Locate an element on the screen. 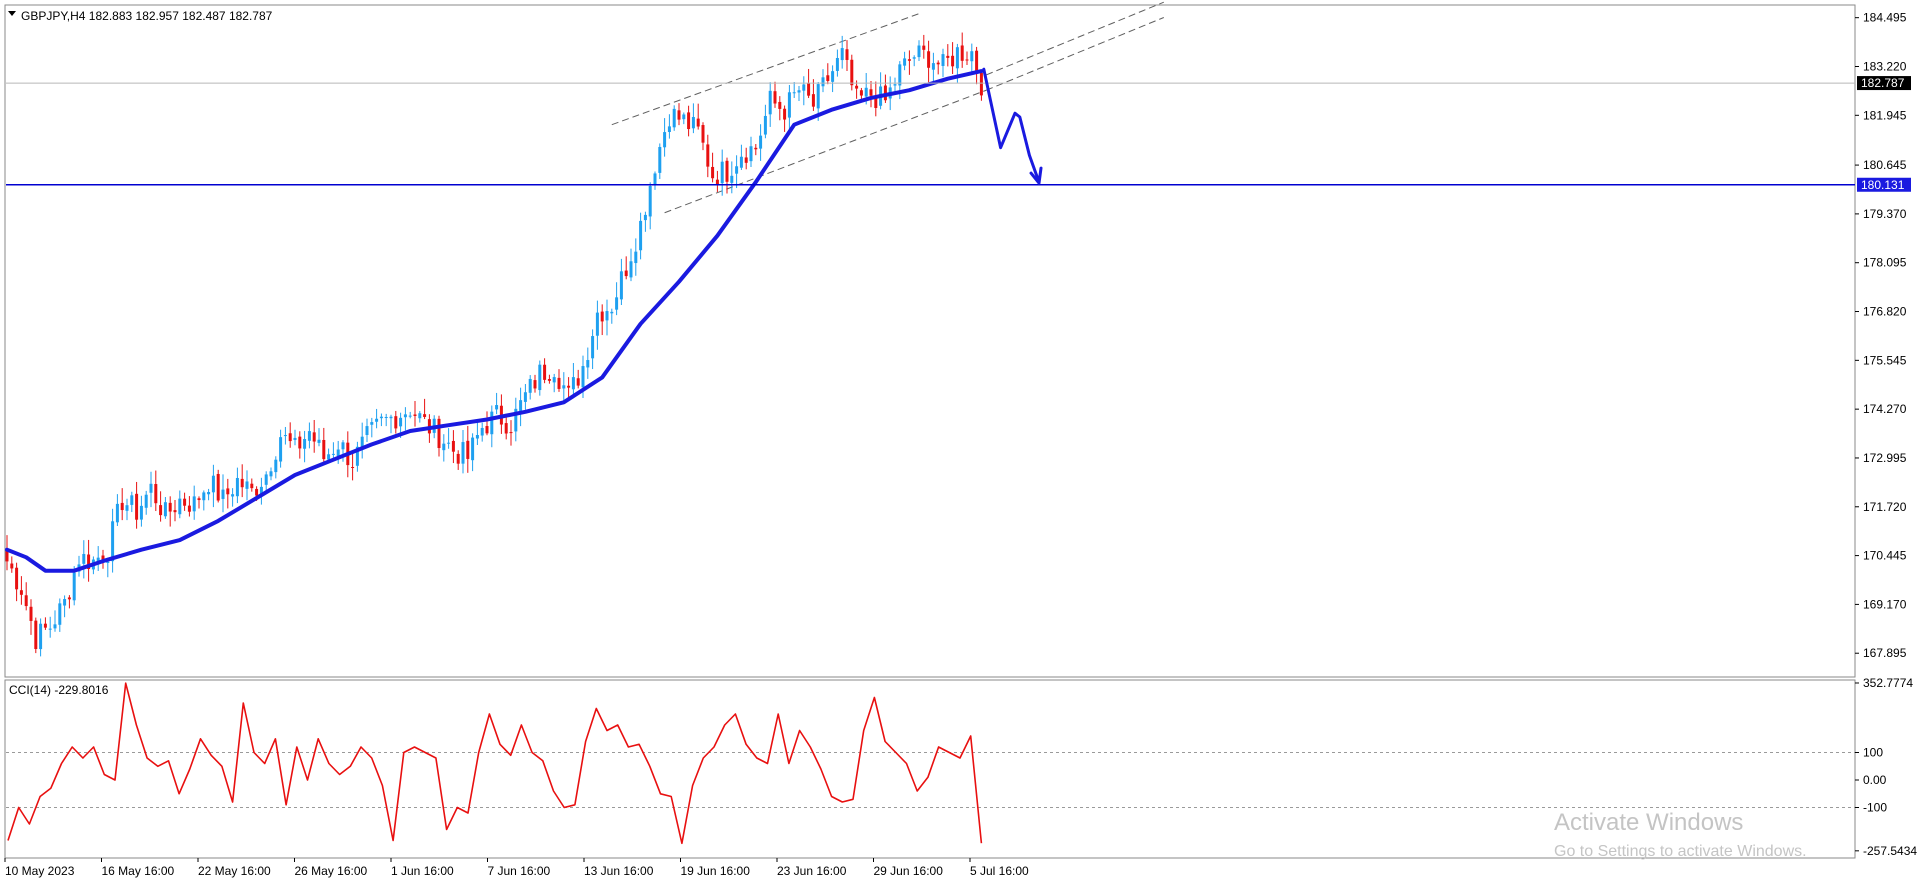  x-tick-label: 13 Jun 16:00 is located at coordinates (619, 871).